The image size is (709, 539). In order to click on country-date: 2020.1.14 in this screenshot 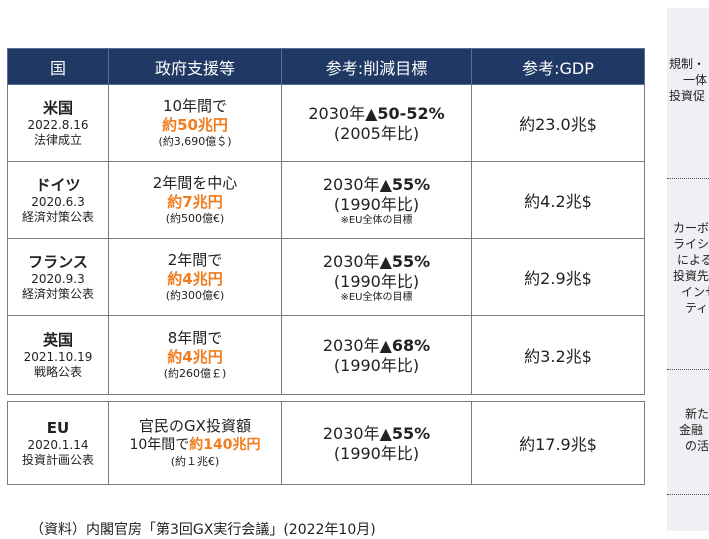, I will do `click(58, 444)`.